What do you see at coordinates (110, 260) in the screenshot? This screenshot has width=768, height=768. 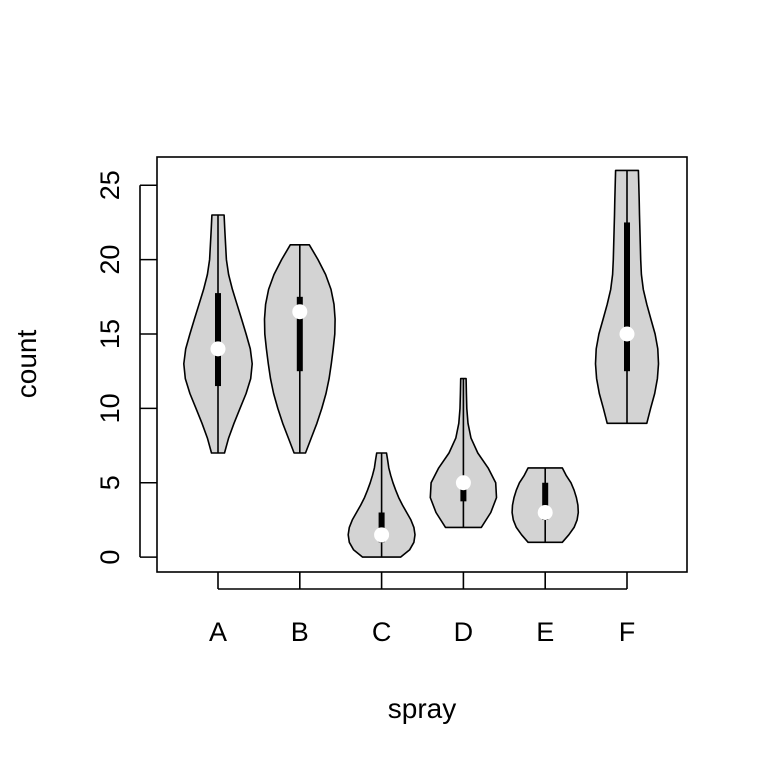 I see `y-tick-label: 20` at bounding box center [110, 260].